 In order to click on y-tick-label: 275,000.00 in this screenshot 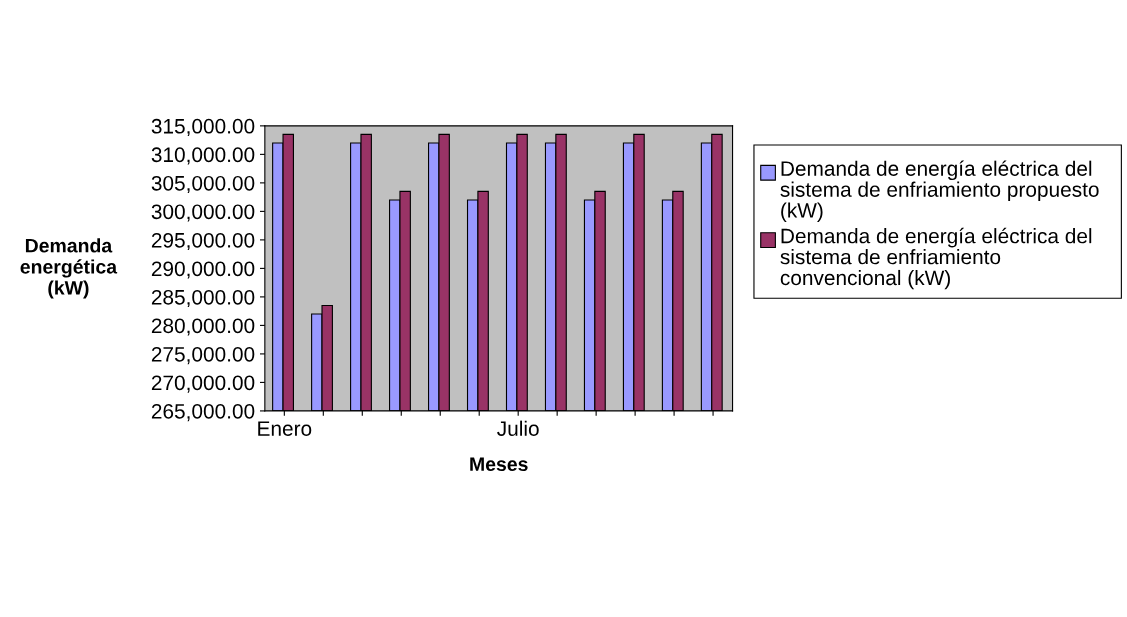, I will do `click(203, 355)`.